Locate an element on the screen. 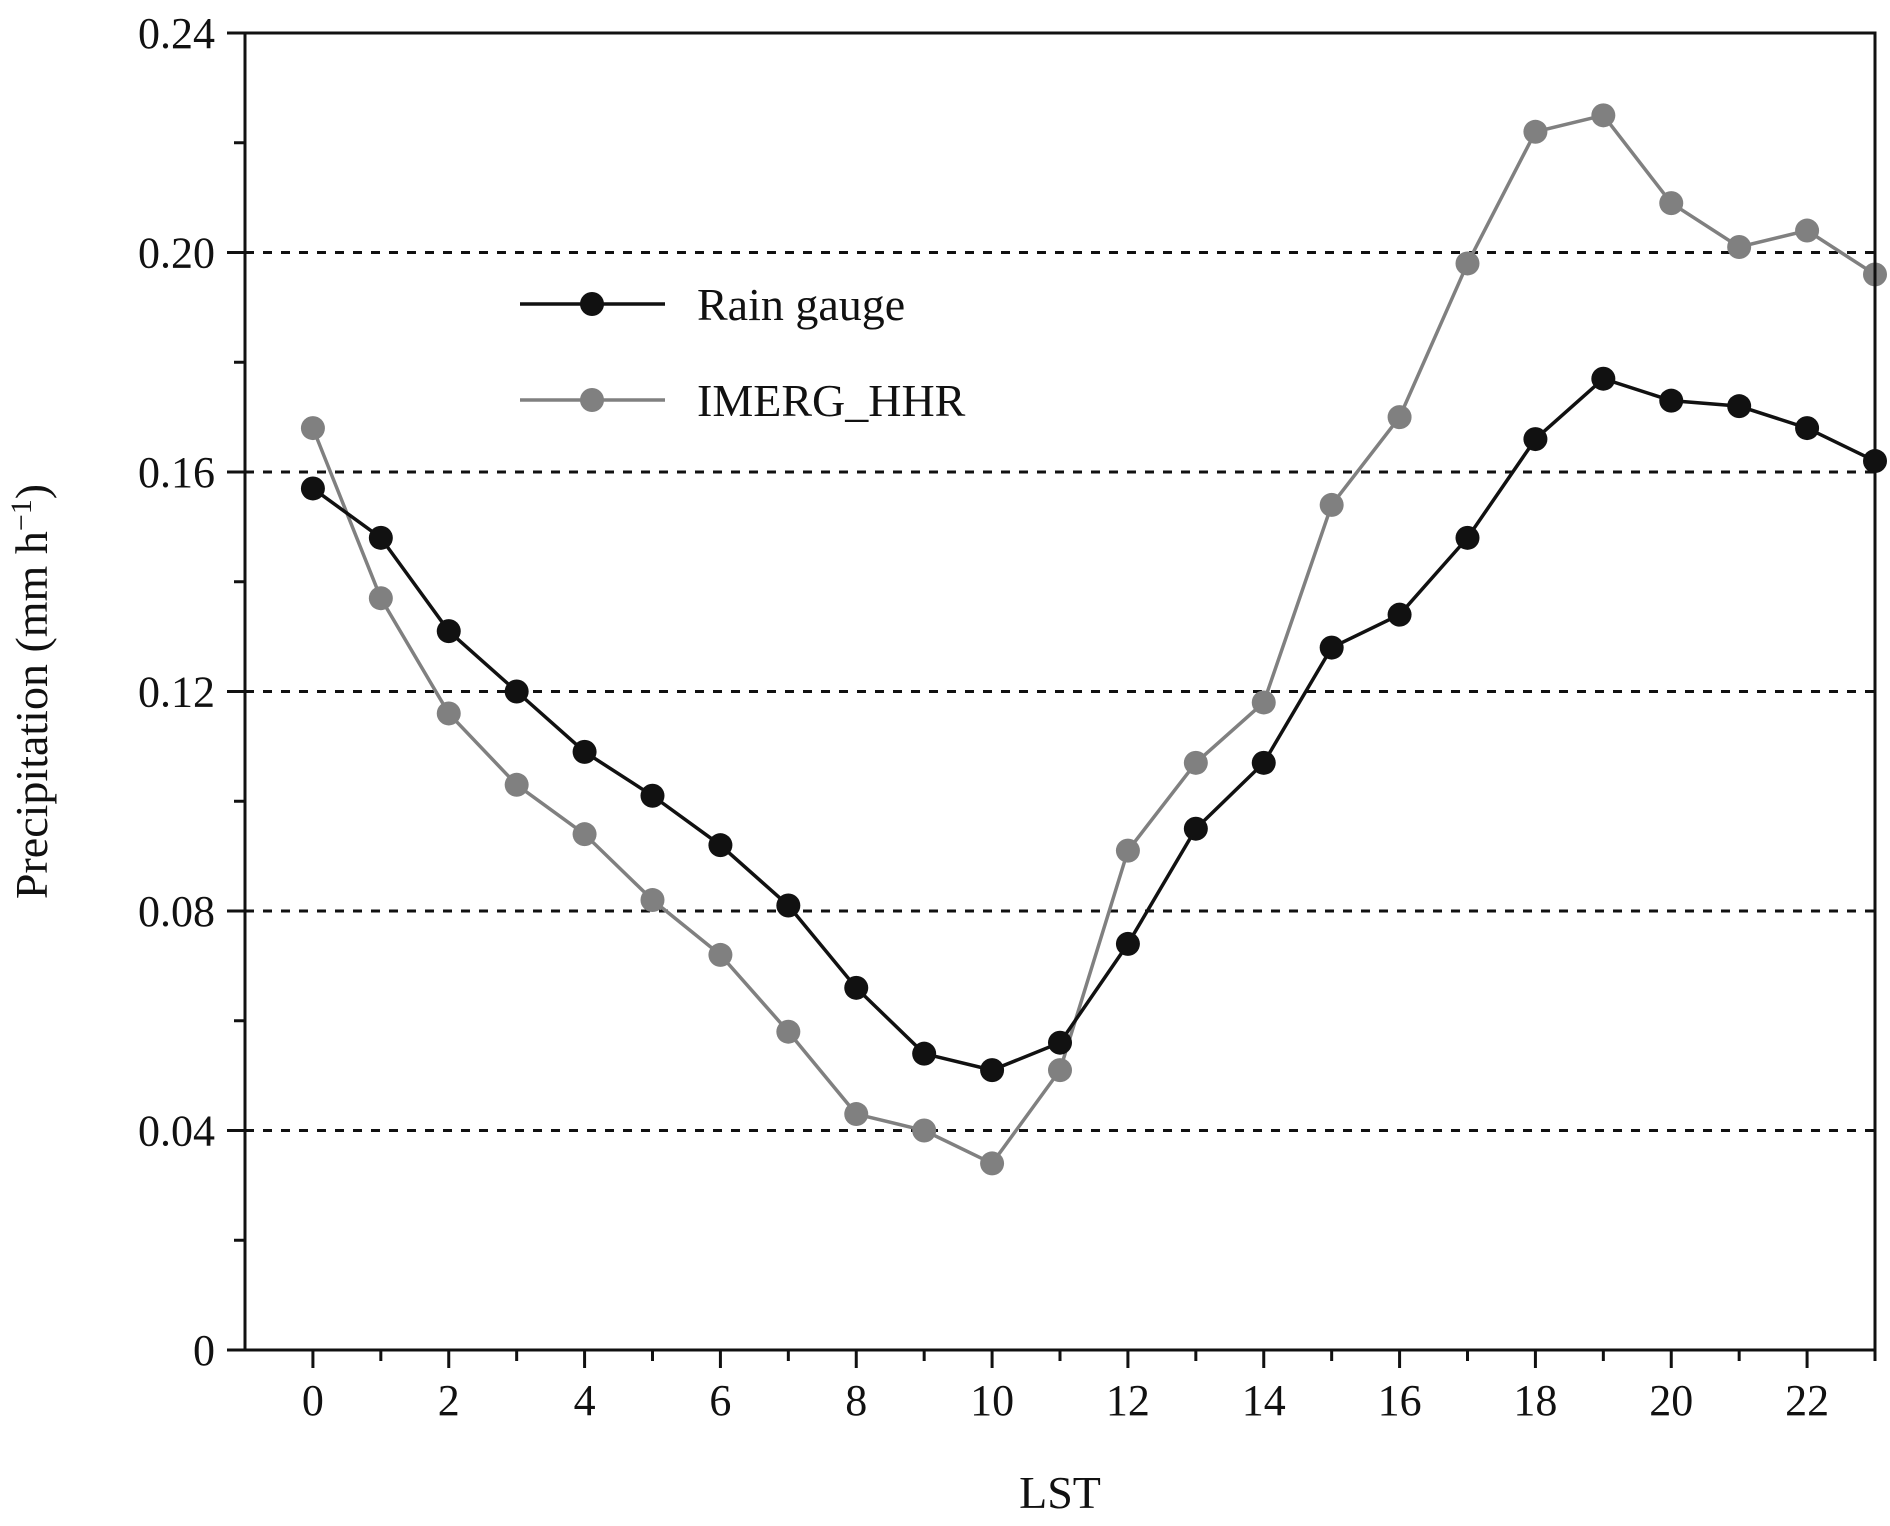  legend-entry-1: IMERG_HHR is located at coordinates (743, 400).